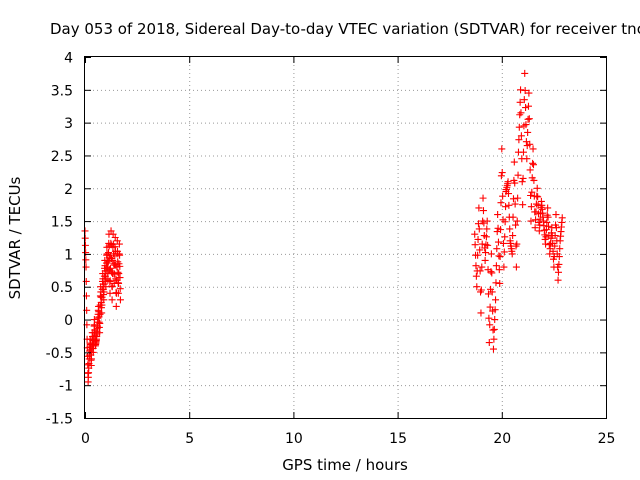  Describe the element at coordinates (502, 439) in the screenshot. I see `x-tick-label: 20` at that location.